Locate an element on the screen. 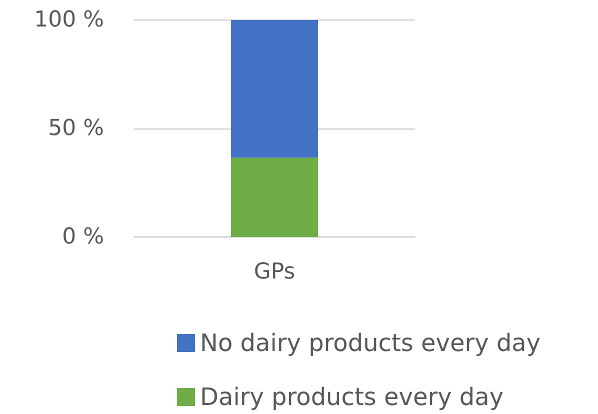 The width and height of the screenshot is (598, 414). x-tick-label: GPs is located at coordinates (275, 272).